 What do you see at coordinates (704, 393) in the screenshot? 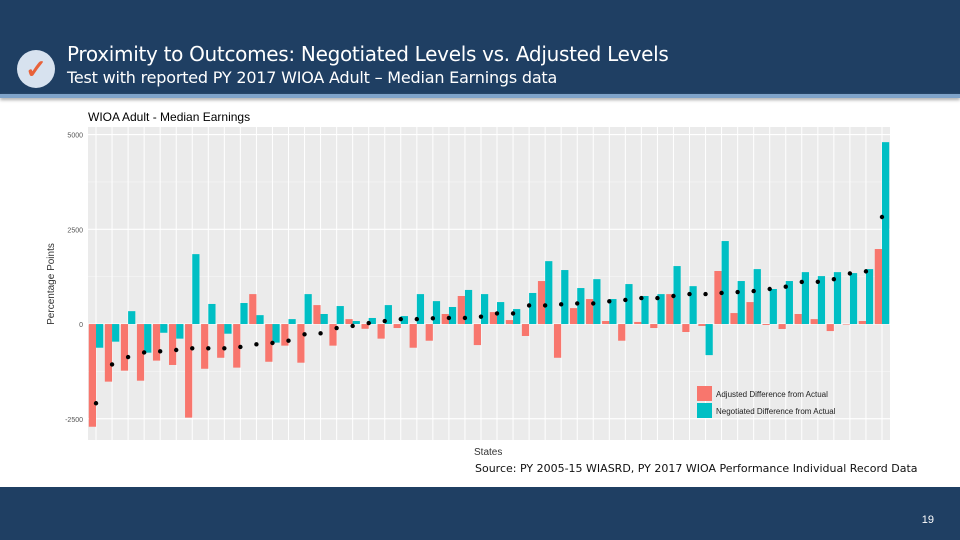
I see `legend-swatch` at bounding box center [704, 393].